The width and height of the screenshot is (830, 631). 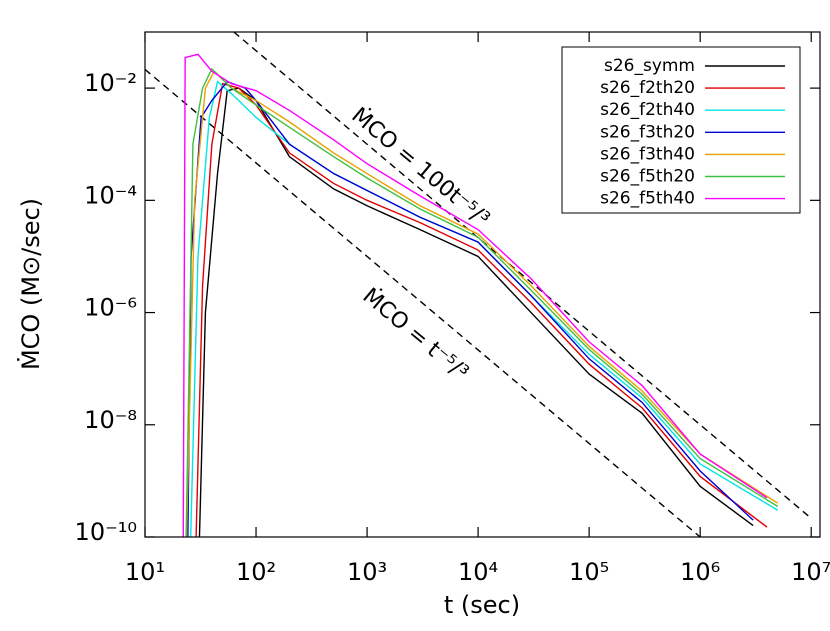 What do you see at coordinates (478, 572) in the screenshot?
I see `x-tick-label: 10⁴` at bounding box center [478, 572].